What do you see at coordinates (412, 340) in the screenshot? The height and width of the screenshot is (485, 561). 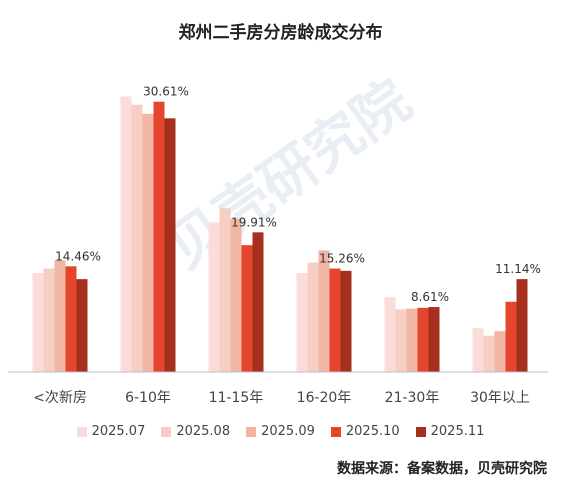 I see `bar-2025.09-4` at bounding box center [412, 340].